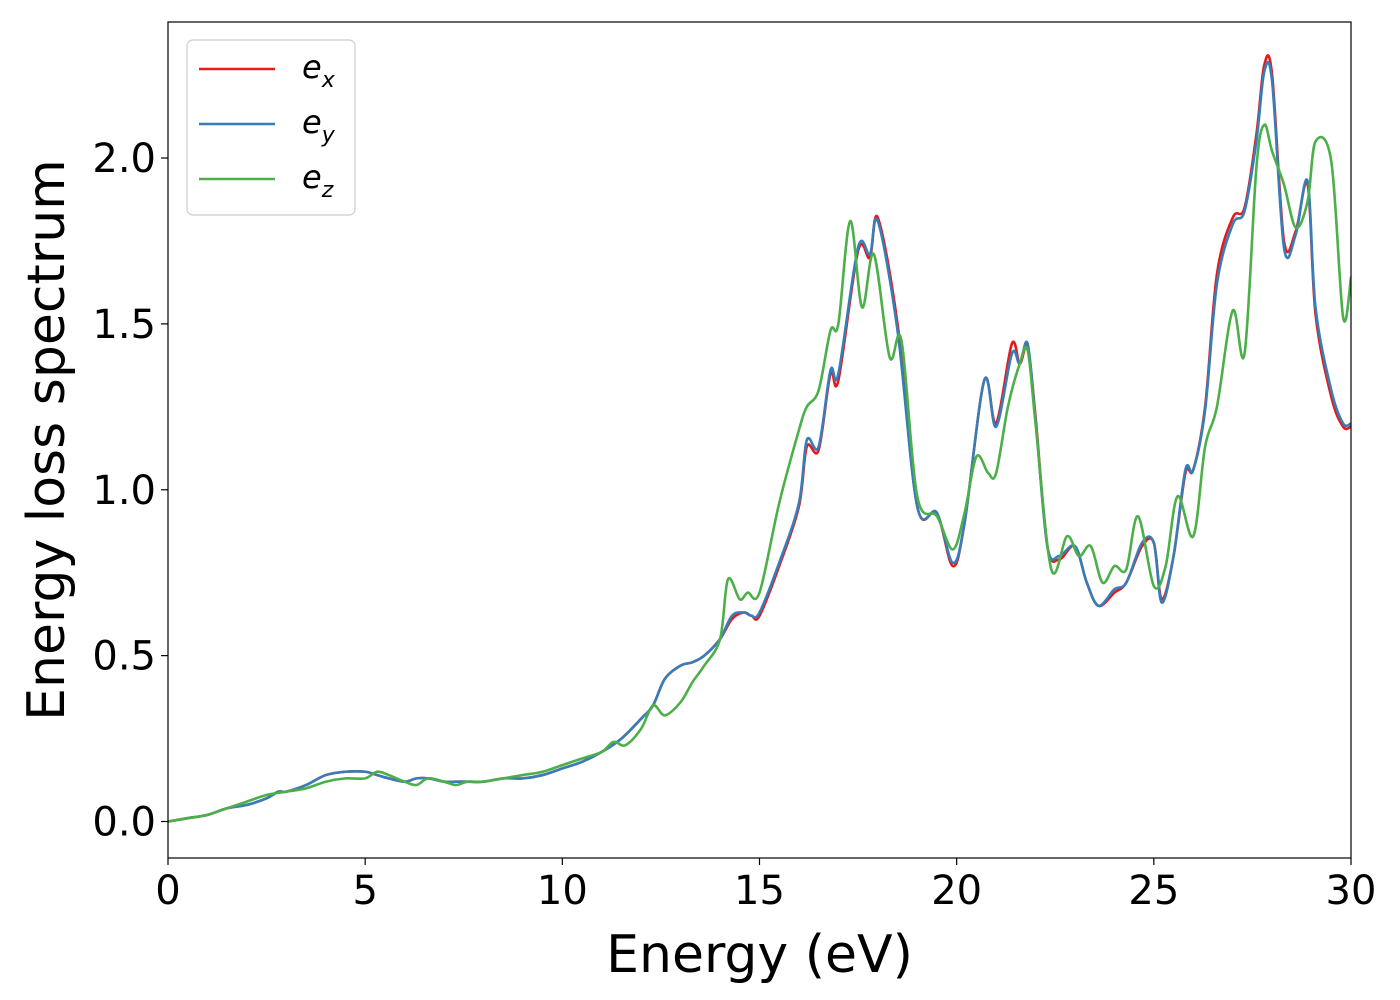  I want to click on legend: ex ey ez, so click(271, 127).